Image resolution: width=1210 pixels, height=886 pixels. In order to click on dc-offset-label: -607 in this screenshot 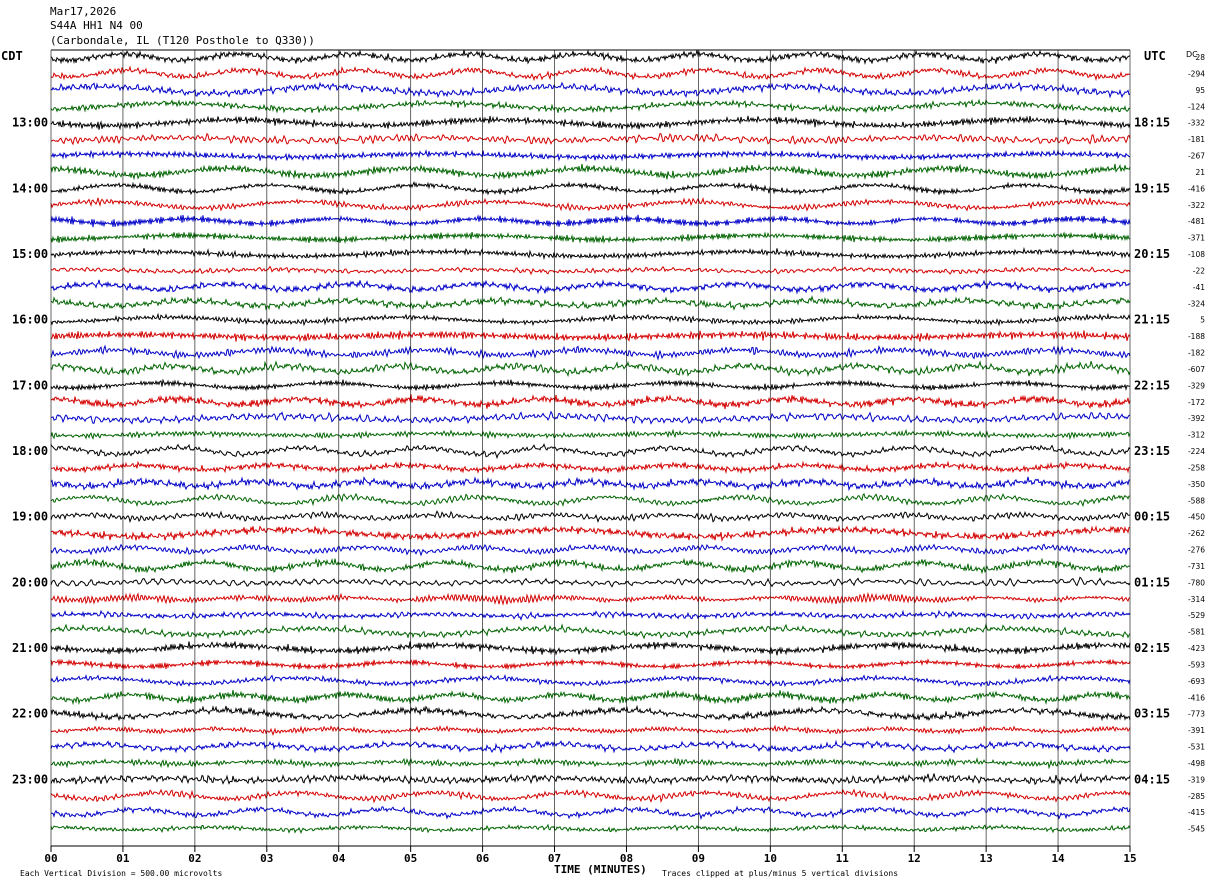, I will do `click(1196, 369)`.